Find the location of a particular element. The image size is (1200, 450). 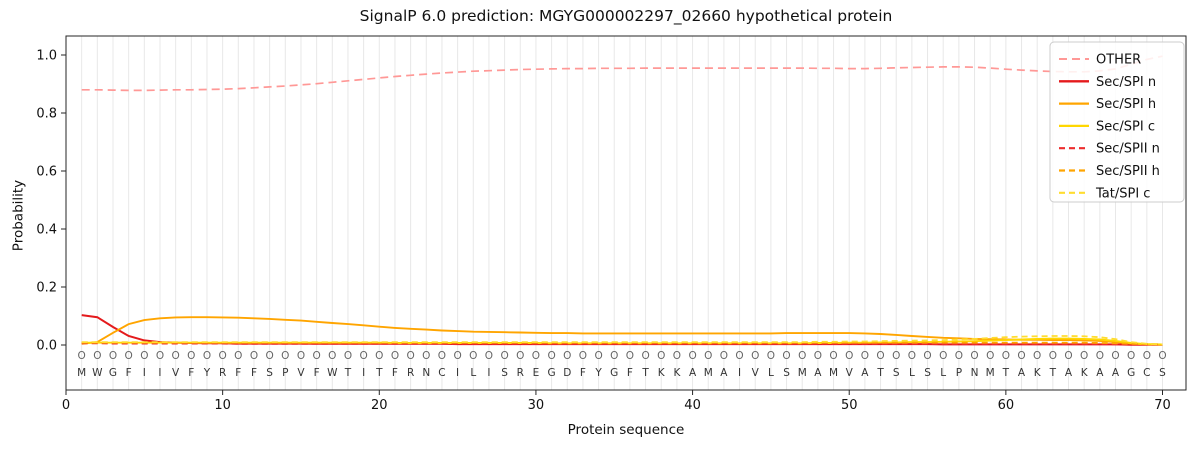

series-line-sec-spii-n is located at coordinates (622, 344).